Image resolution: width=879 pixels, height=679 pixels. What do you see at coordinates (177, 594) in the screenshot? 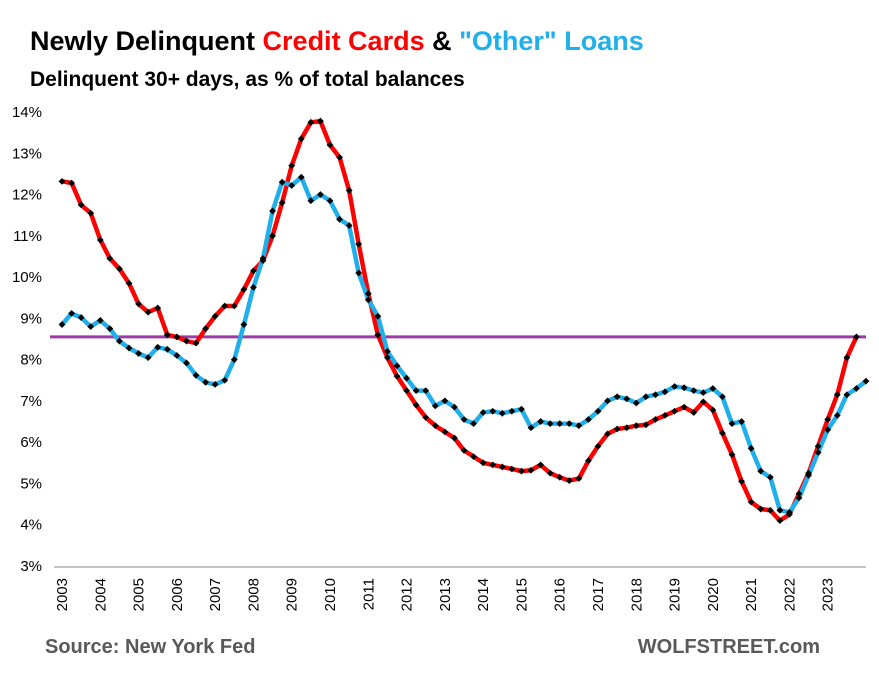
I see `x-tick-label: 2006` at bounding box center [177, 594].